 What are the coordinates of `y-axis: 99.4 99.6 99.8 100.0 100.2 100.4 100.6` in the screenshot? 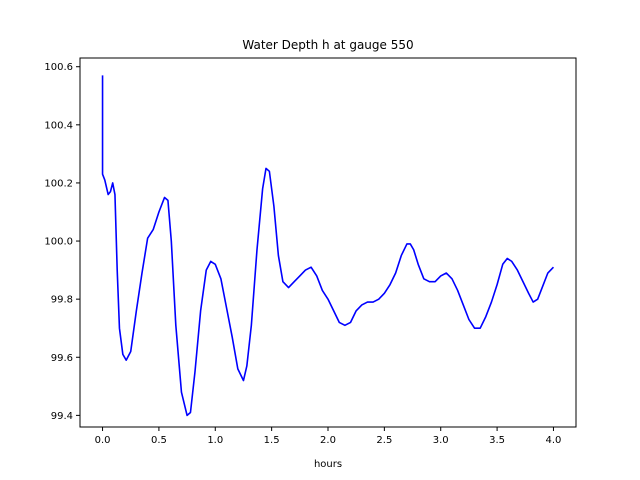 It's located at (62, 242).